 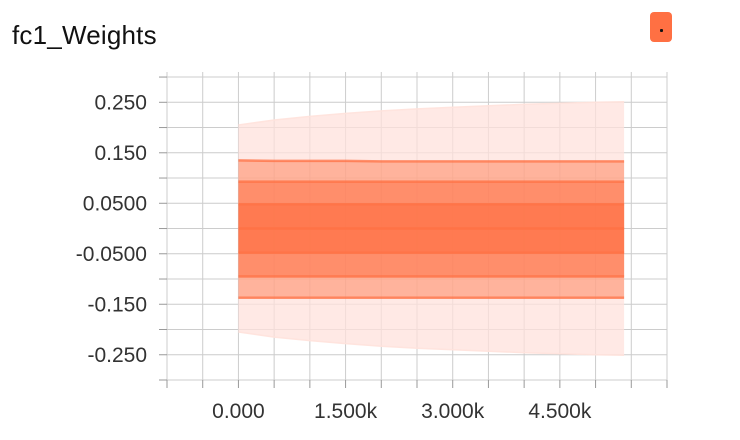 I want to click on y-tick-label: 0.150, so click(x=120, y=153).